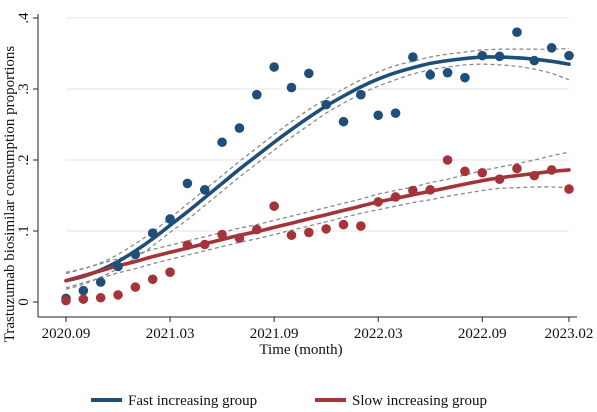 The height and width of the screenshot is (412, 597). Describe the element at coordinates (300, 350) in the screenshot. I see `x-axis-title: Time (month)` at that location.